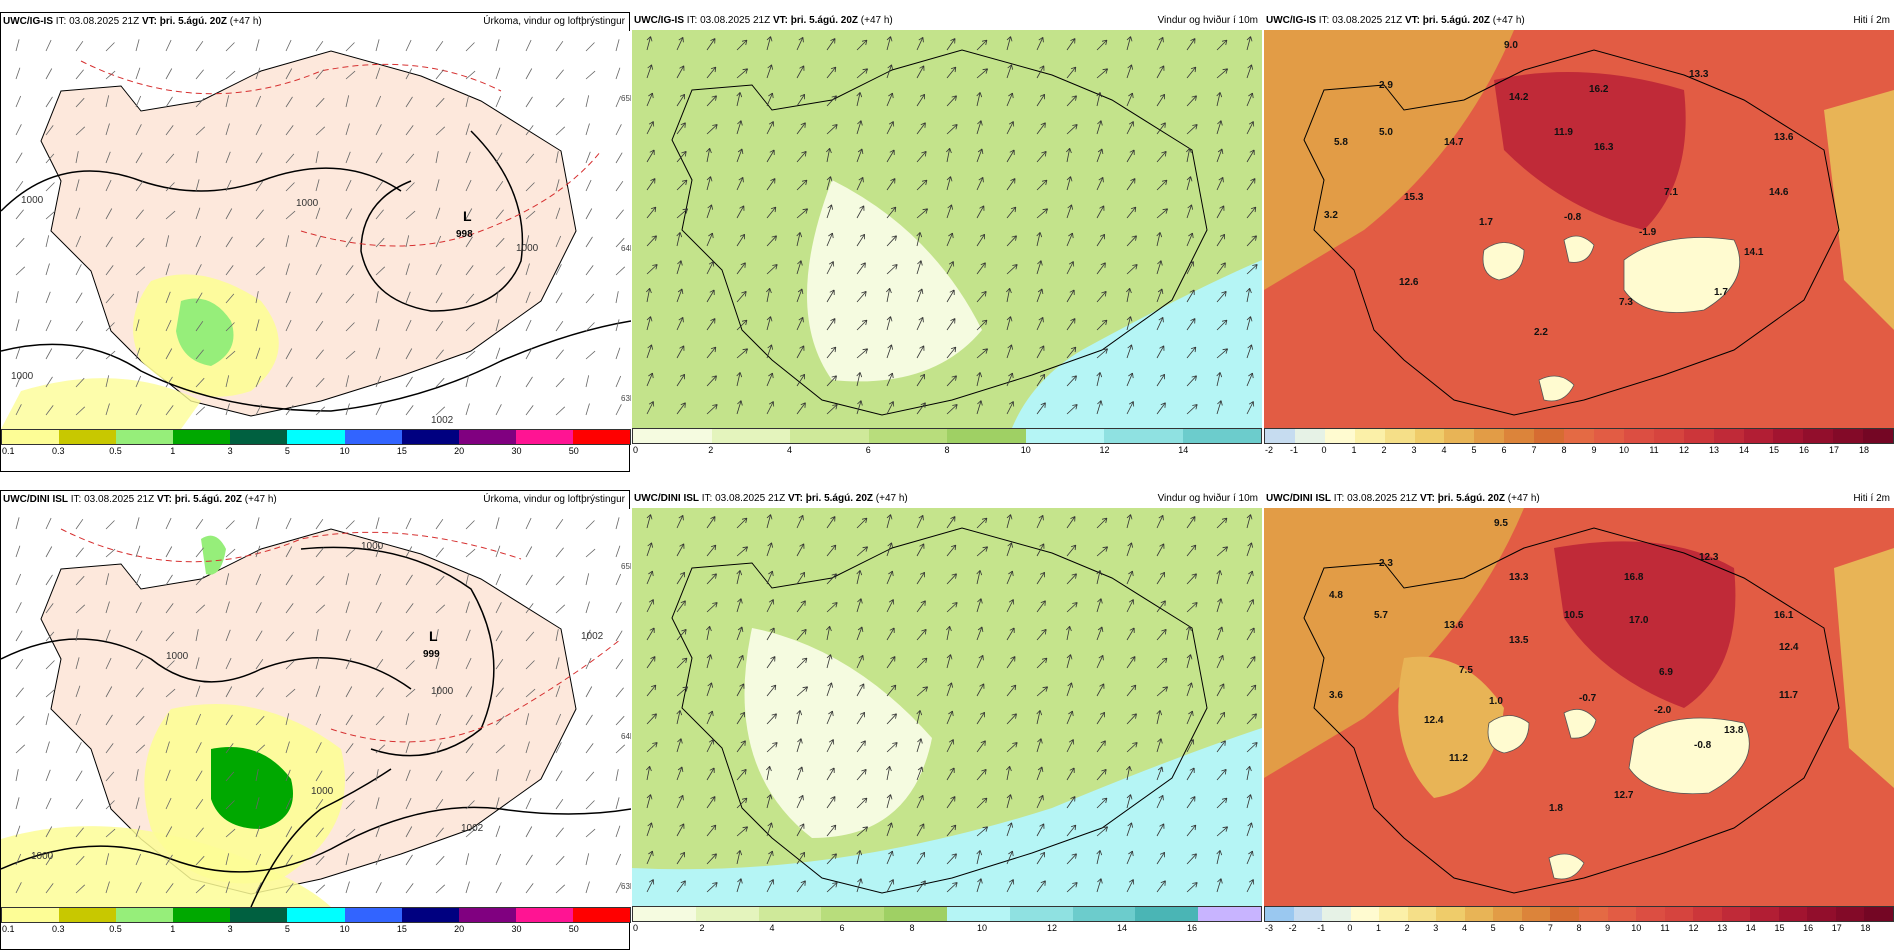 Image resolution: width=1900 pixels, height=950 pixels. Describe the element at coordinates (1331, 215) in the screenshot. I see `temp-value-label: 3.2` at that location.